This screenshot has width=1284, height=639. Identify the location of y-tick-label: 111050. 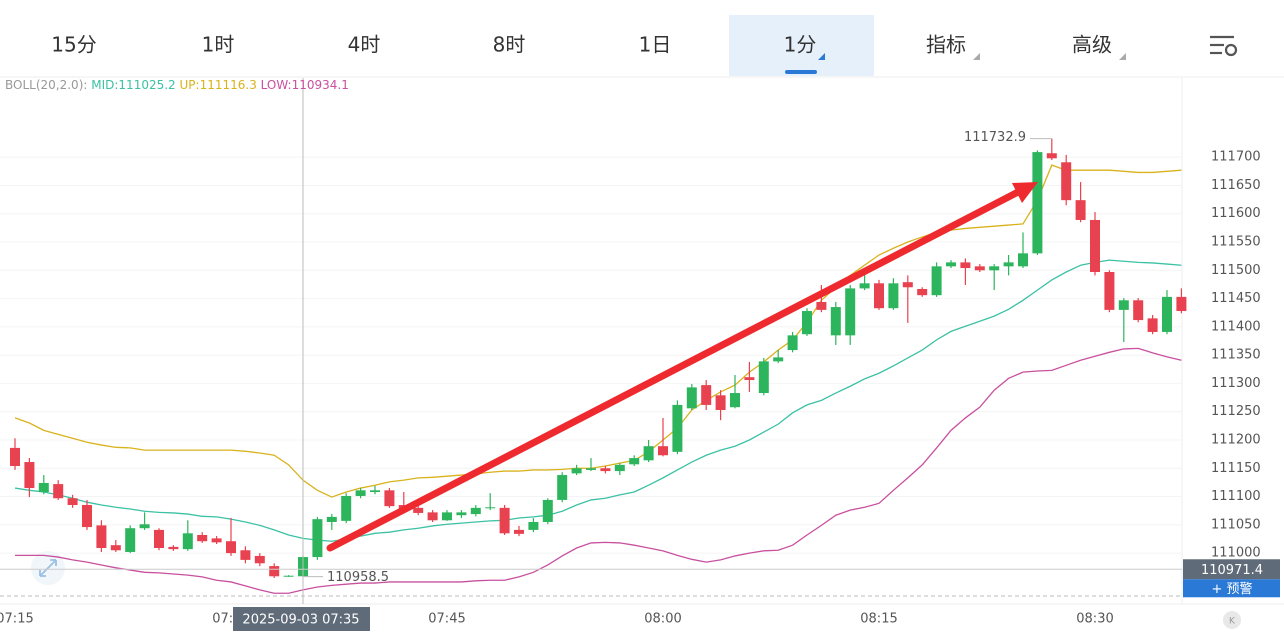
(1236, 524).